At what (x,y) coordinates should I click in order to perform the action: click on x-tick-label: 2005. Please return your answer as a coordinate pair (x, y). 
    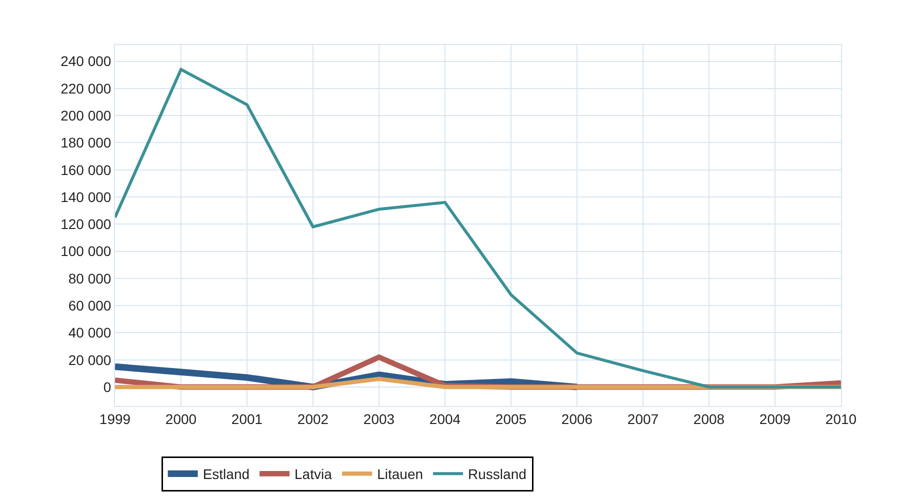
    Looking at the image, I should click on (511, 418).